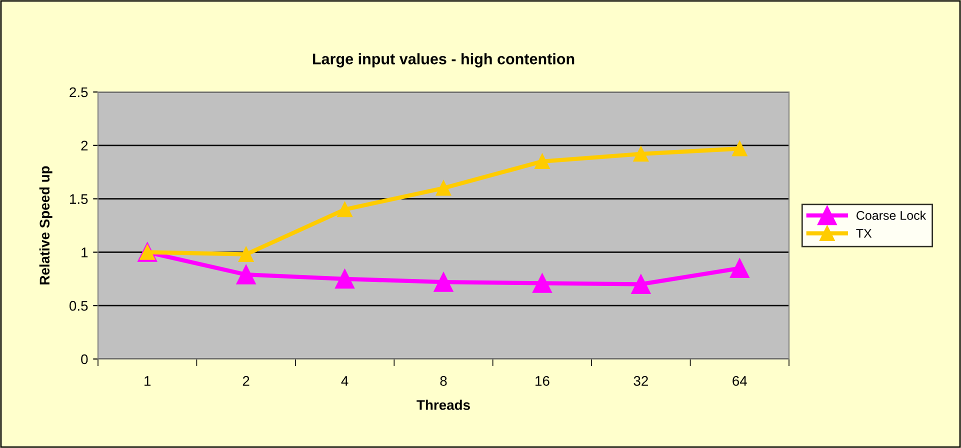 Image resolution: width=961 pixels, height=448 pixels. What do you see at coordinates (79, 92) in the screenshot?
I see `y-tick-label: 2.5` at bounding box center [79, 92].